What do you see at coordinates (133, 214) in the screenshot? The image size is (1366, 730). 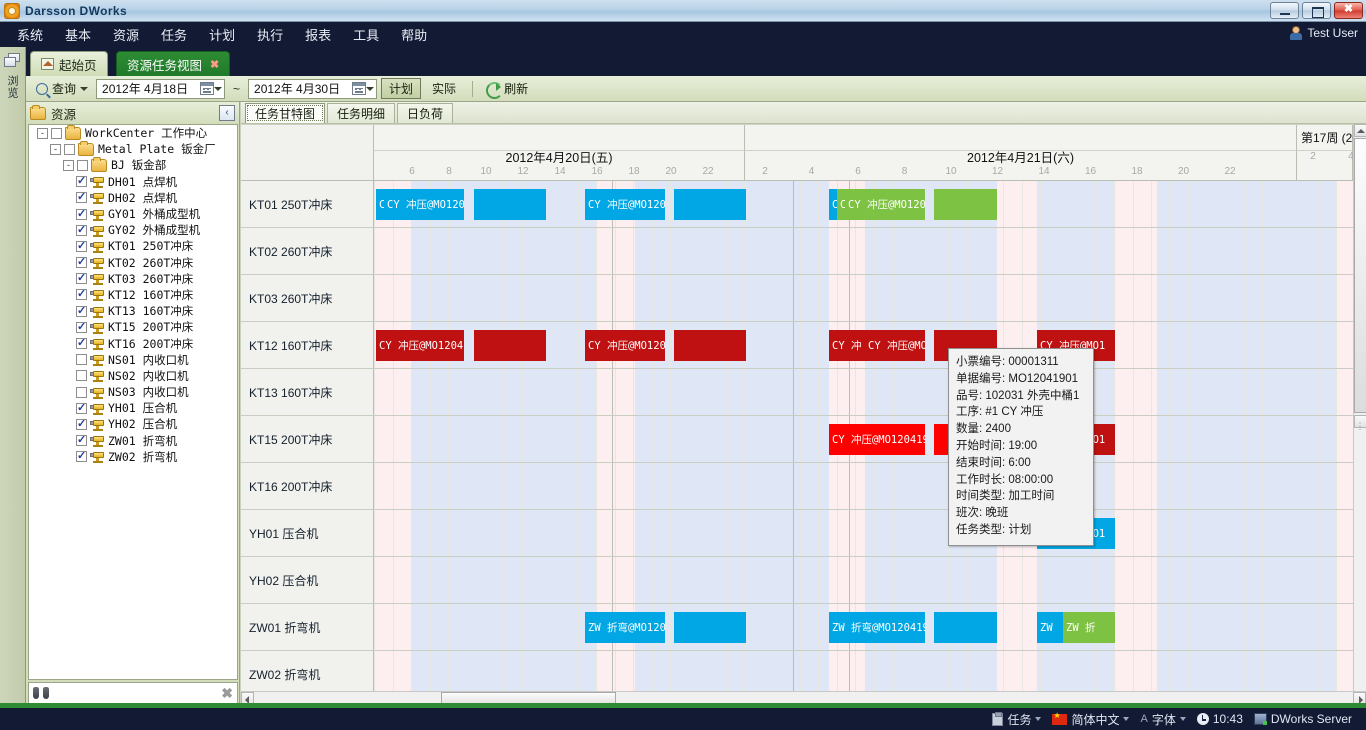 I see `tree-item-gy01: GY01 外桶成型机` at bounding box center [133, 214].